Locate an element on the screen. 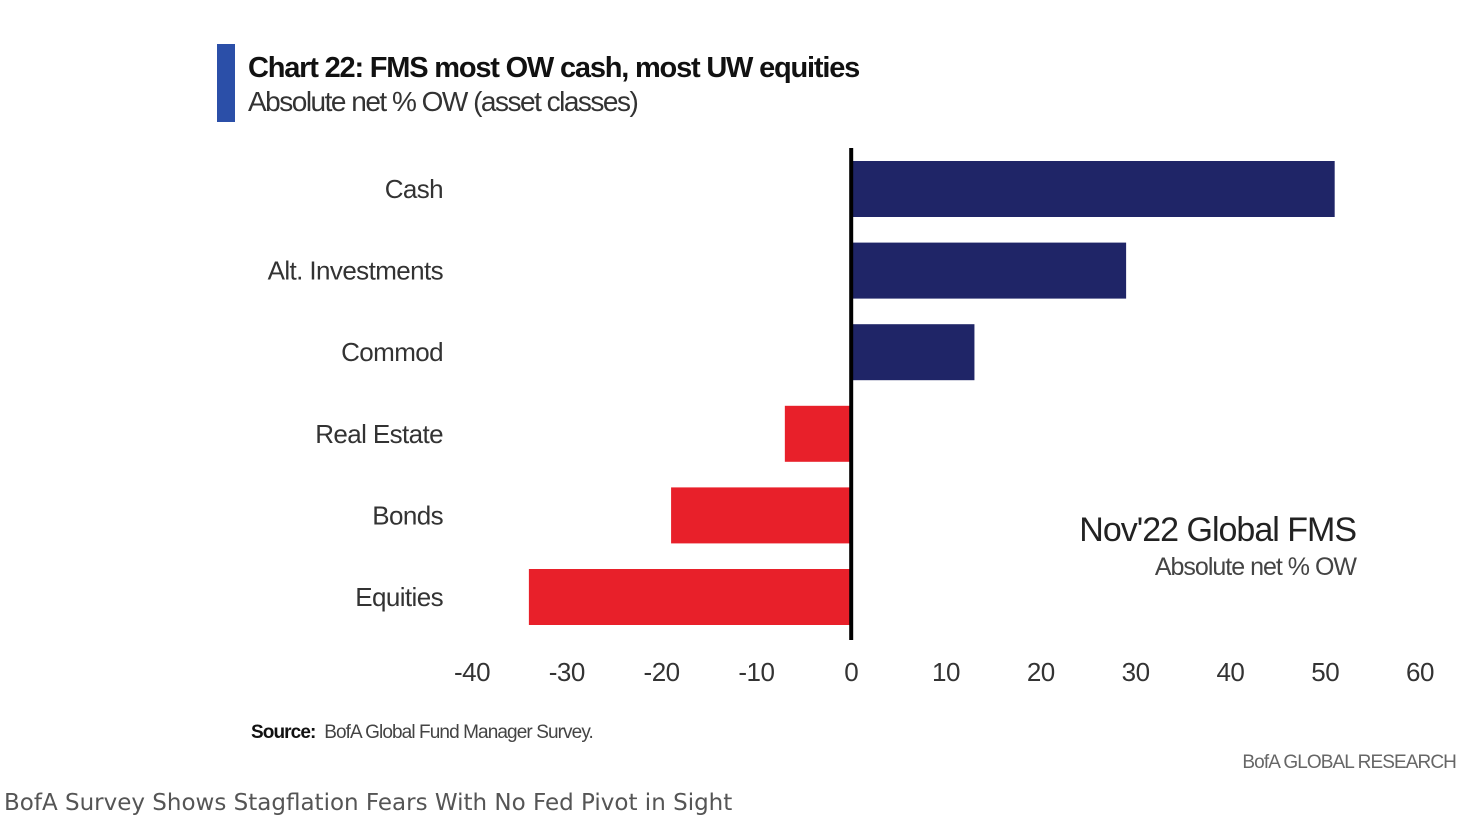 Image resolution: width=1484 pixels, height=828 pixels. x-tick-label: 50 is located at coordinates (1325, 672).